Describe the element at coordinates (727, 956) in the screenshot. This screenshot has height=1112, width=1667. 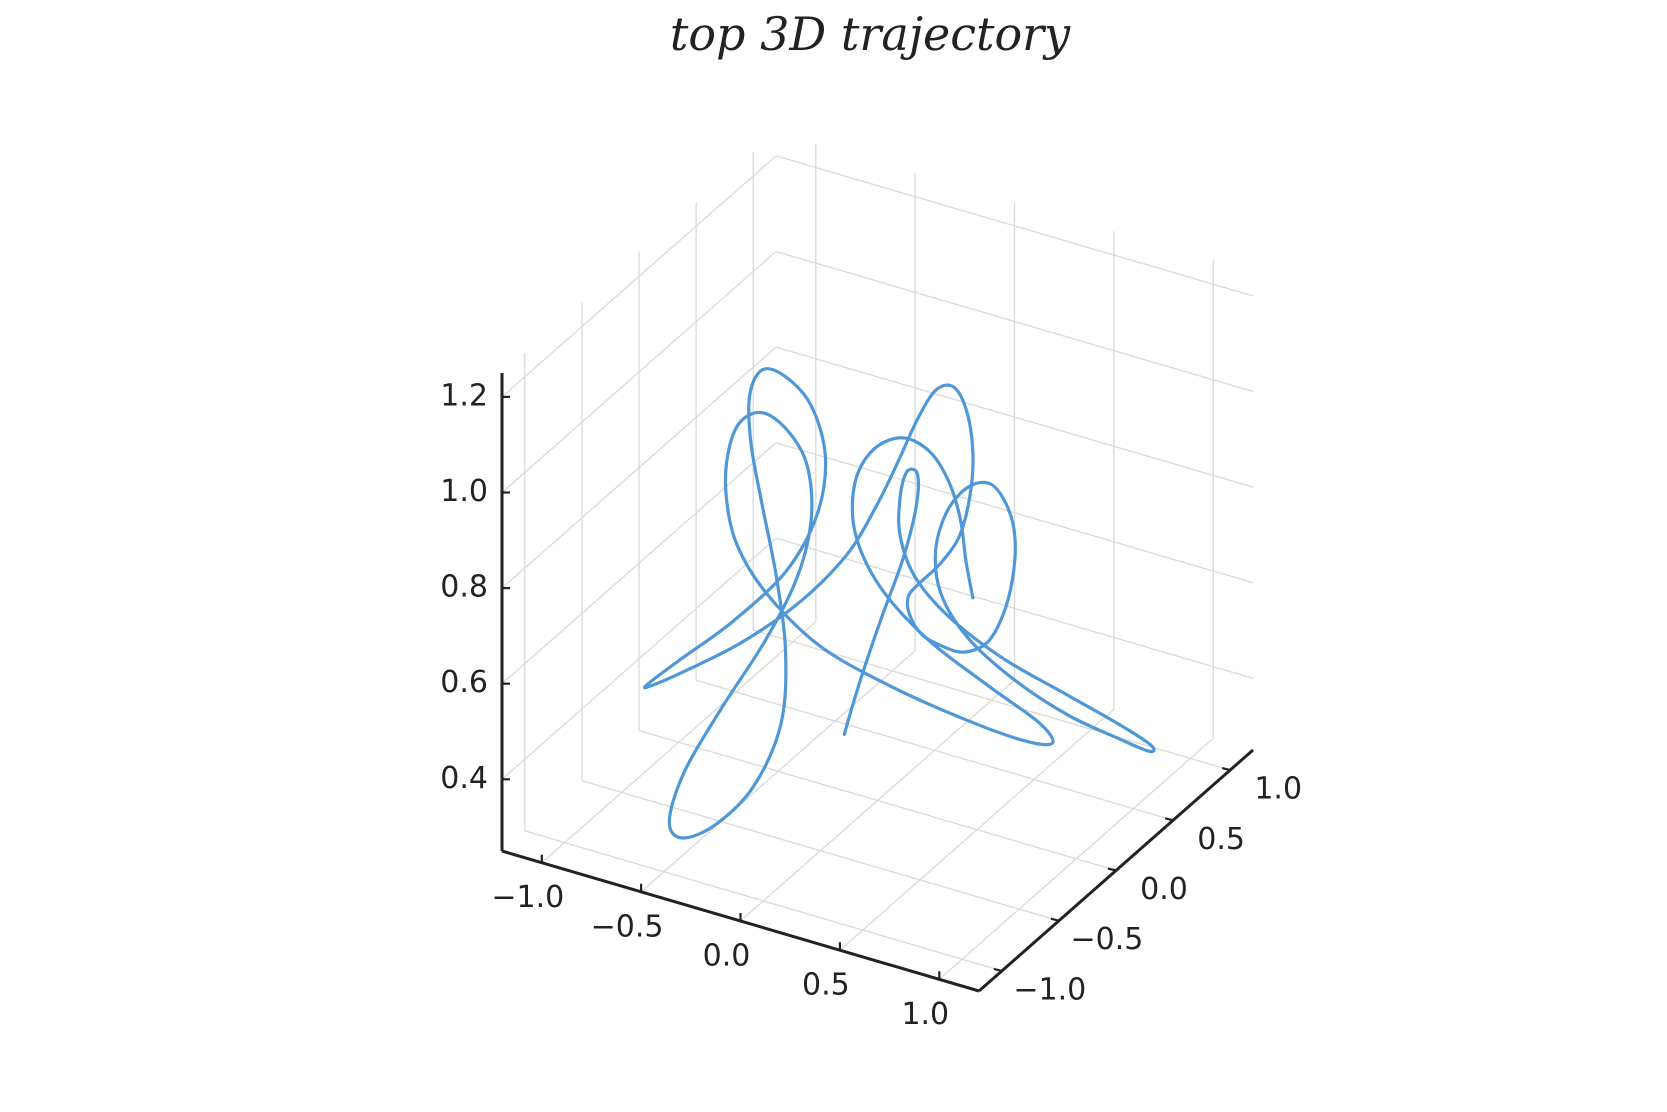
I see `x-tick-label: 0.0` at that location.